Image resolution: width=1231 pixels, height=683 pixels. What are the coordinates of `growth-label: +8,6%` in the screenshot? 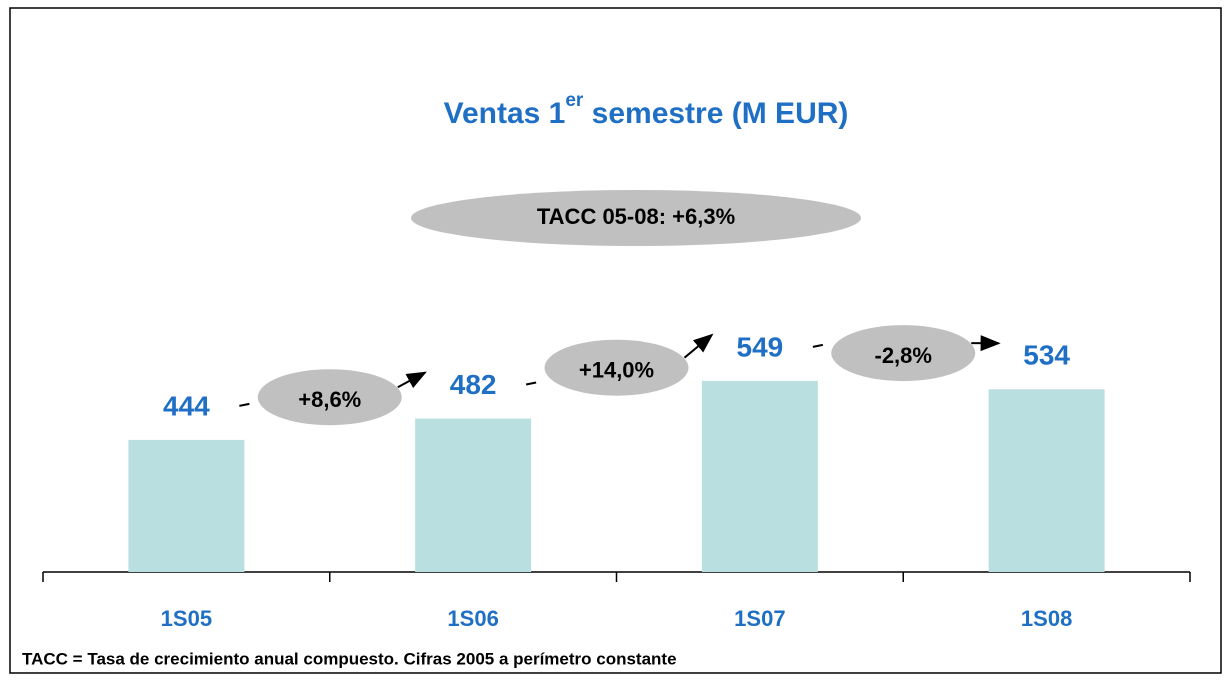 It's located at (329, 399).